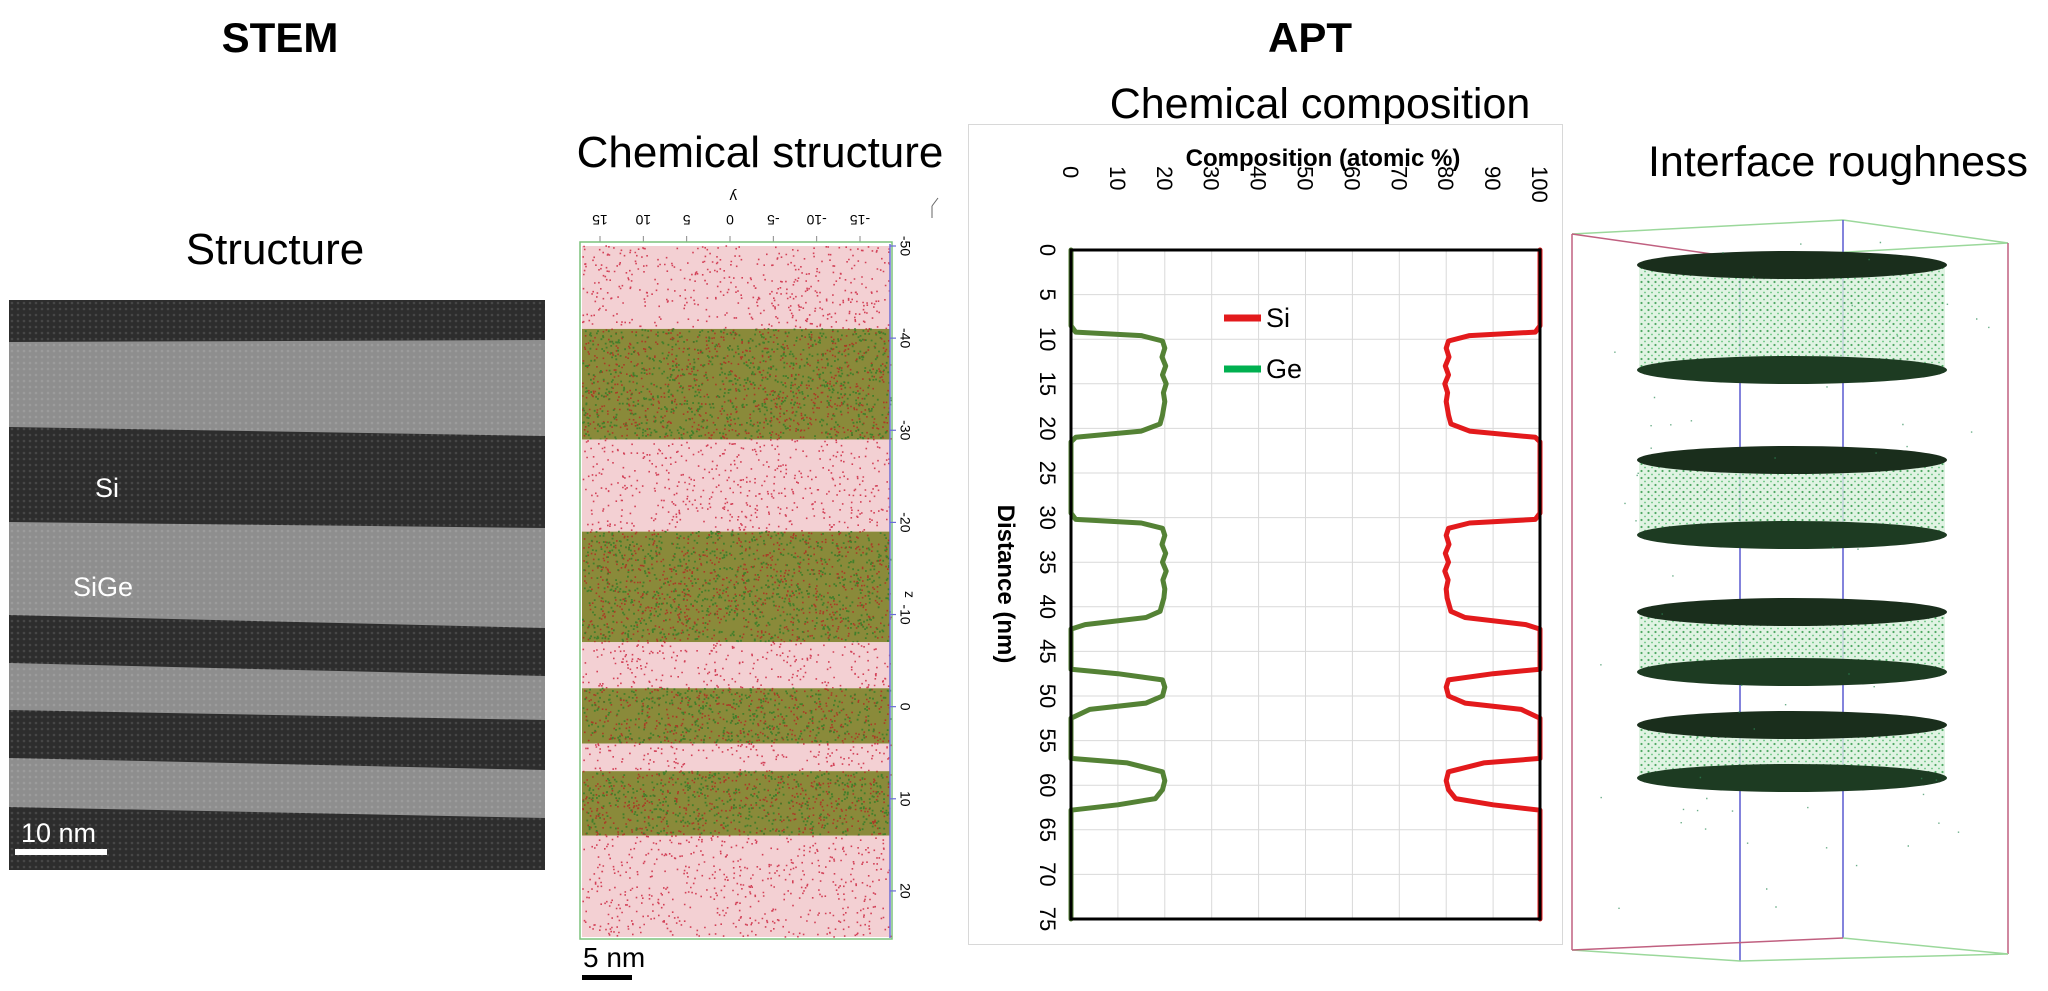 This screenshot has height=991, width=2048. What do you see at coordinates (1263, 343) in the screenshot?
I see `chart-legend: Si Ge` at bounding box center [1263, 343].